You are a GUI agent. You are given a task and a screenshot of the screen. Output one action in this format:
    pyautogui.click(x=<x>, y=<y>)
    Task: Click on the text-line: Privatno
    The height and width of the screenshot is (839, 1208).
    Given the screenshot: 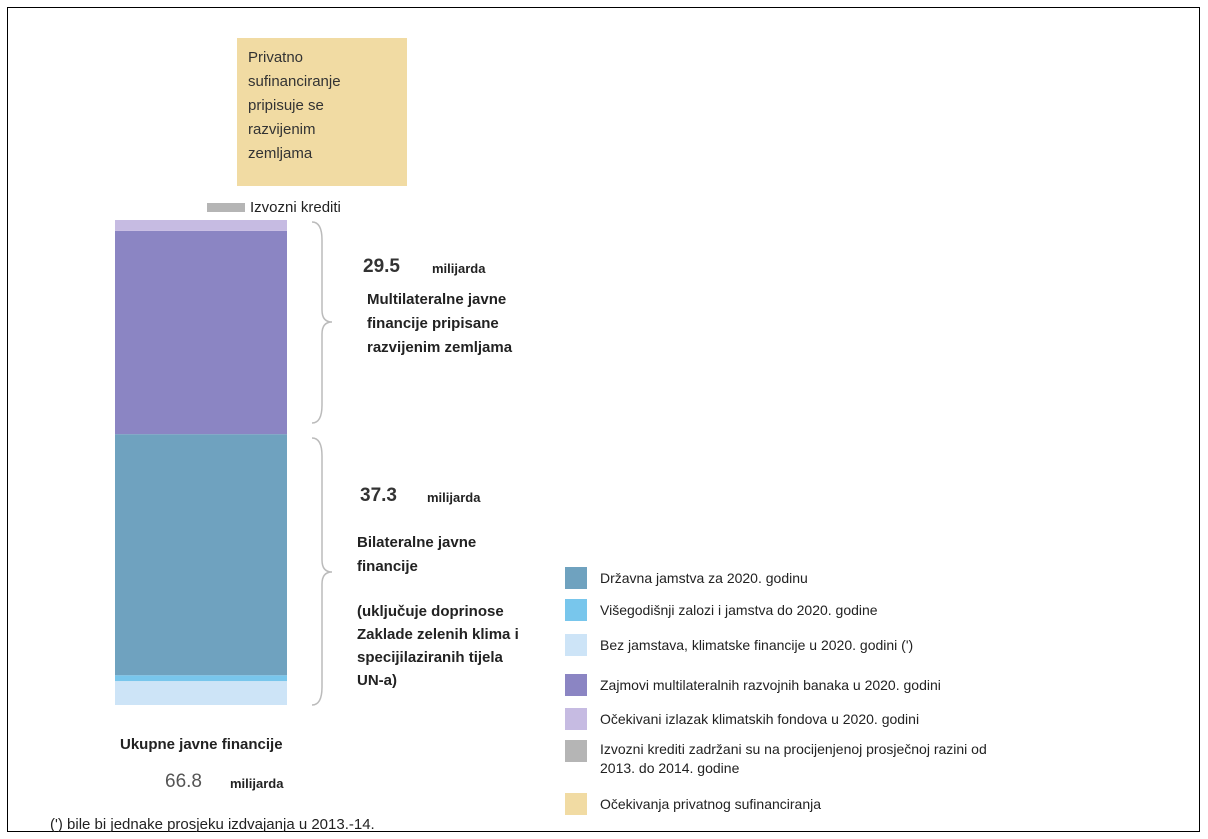 What is the action you would take?
    pyautogui.click(x=276, y=57)
    